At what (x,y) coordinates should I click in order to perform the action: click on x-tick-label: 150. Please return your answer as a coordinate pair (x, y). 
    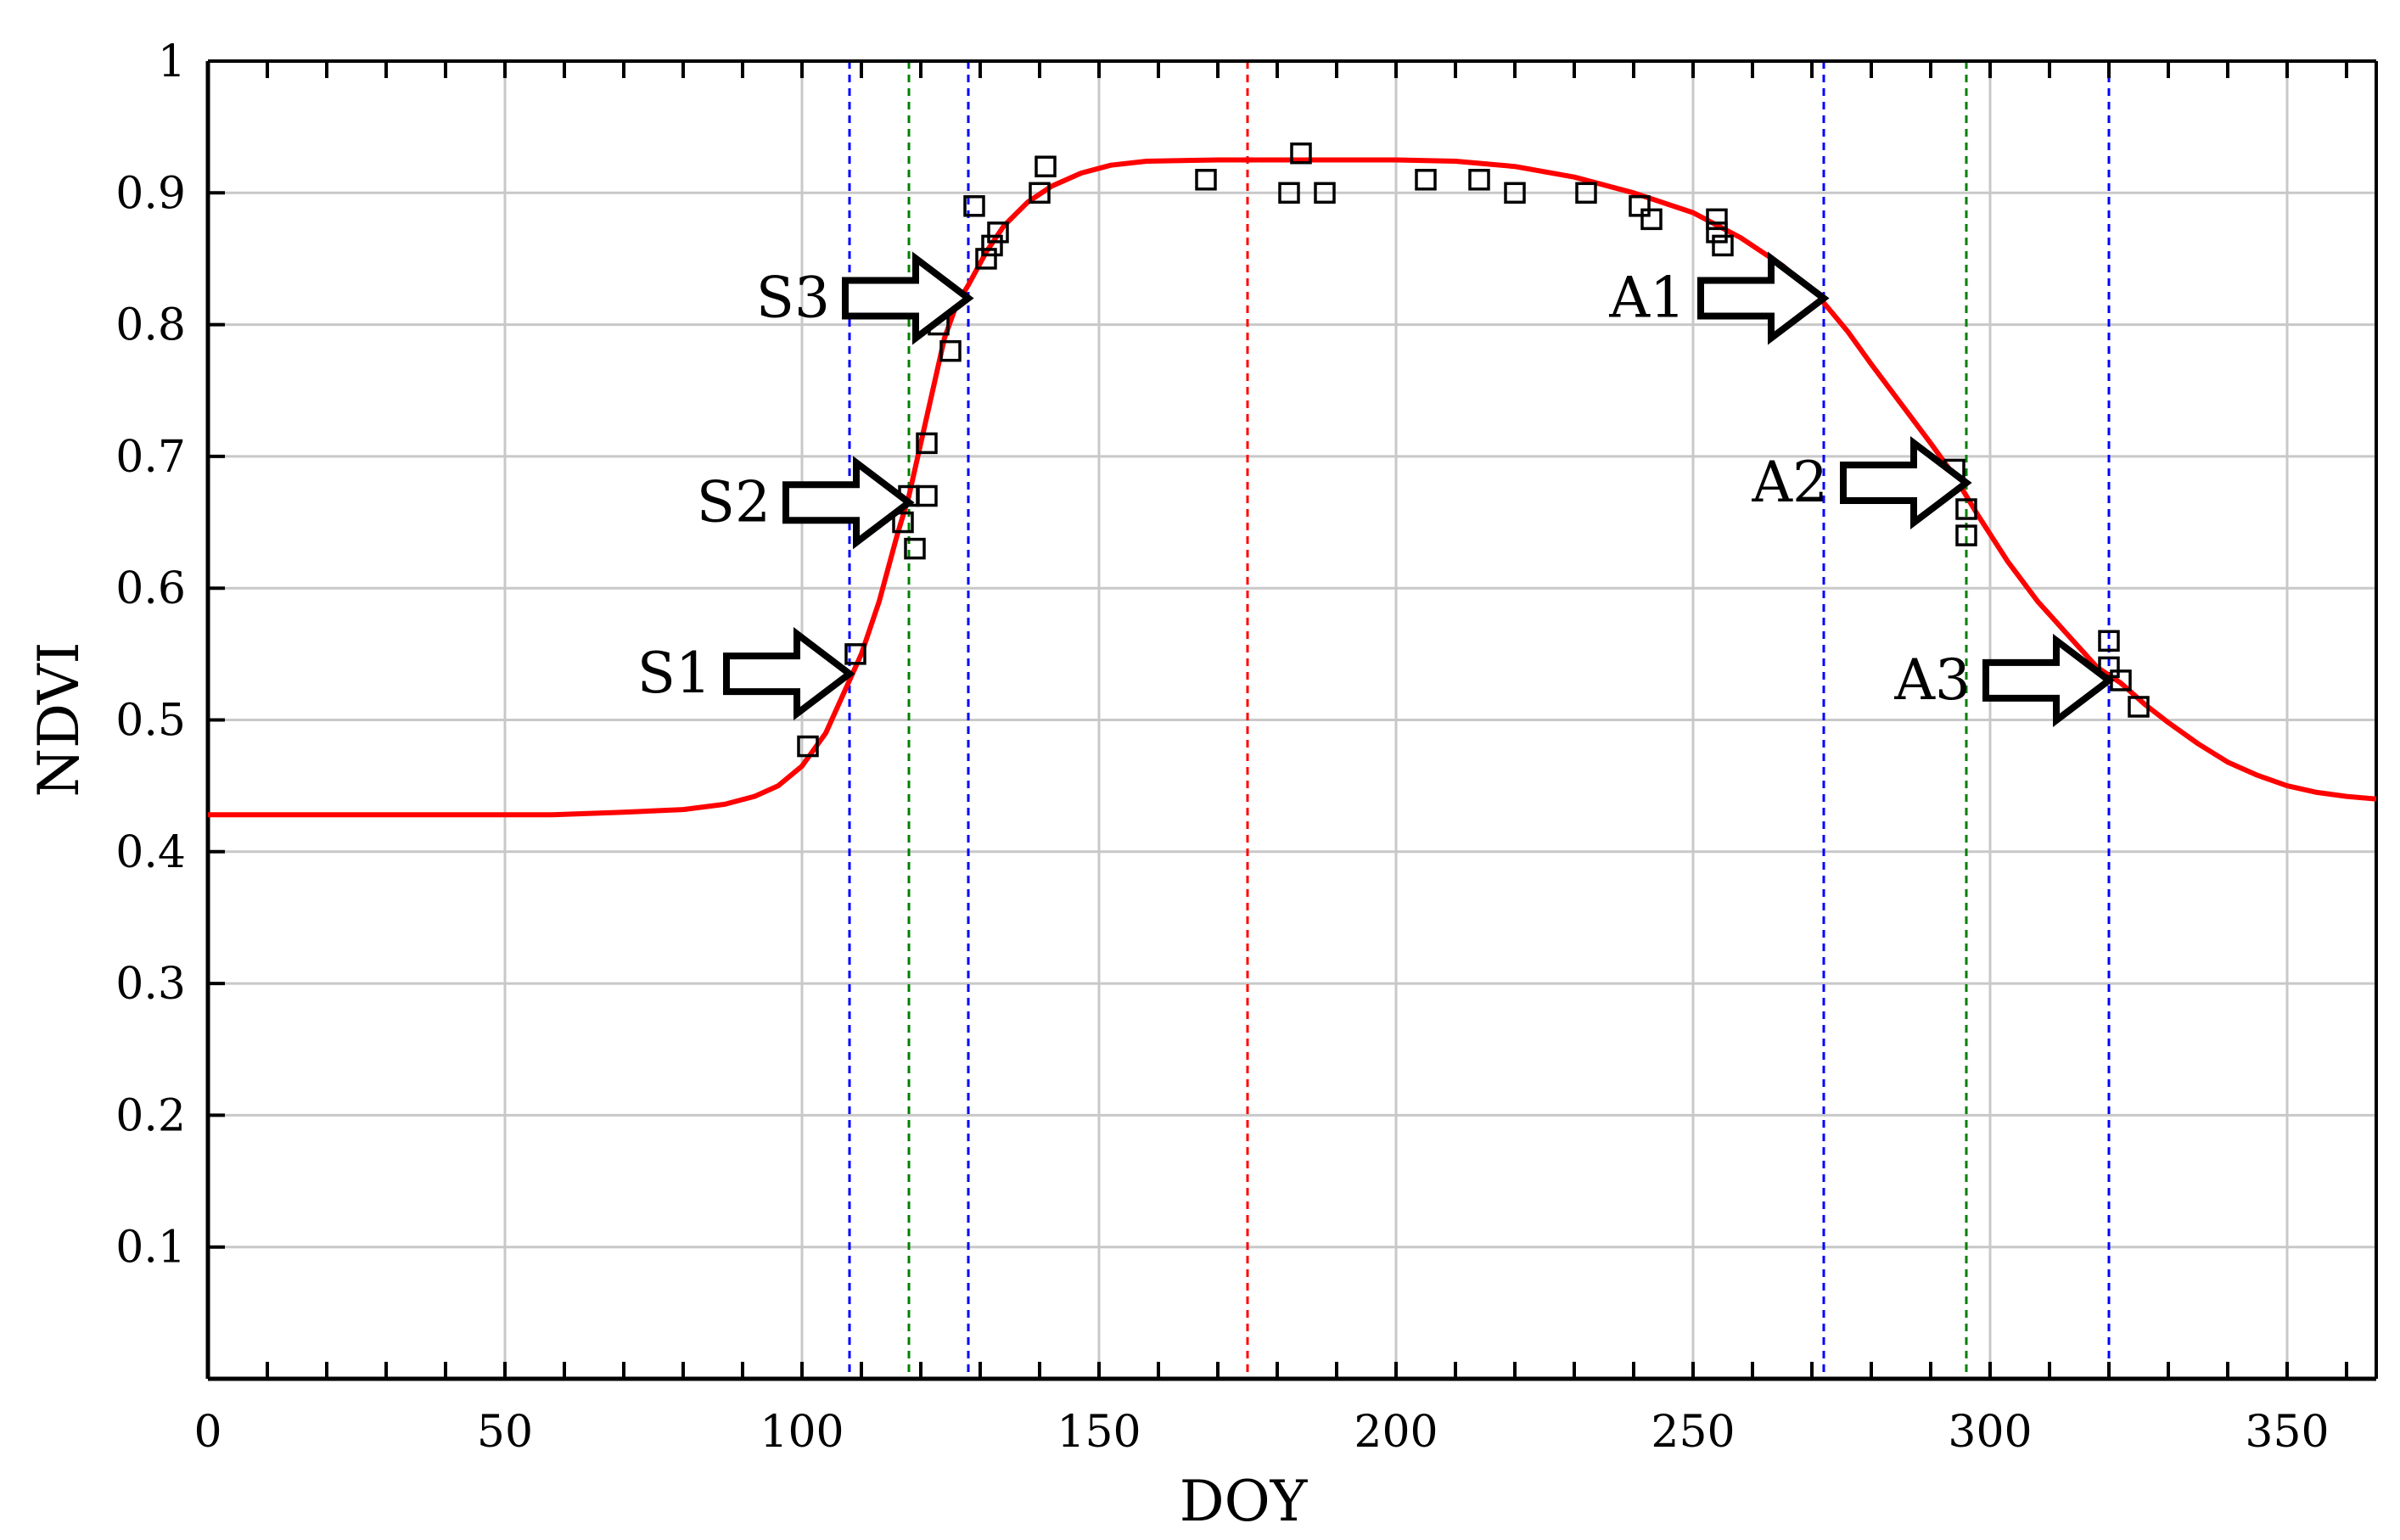
    Looking at the image, I should click on (1099, 1433).